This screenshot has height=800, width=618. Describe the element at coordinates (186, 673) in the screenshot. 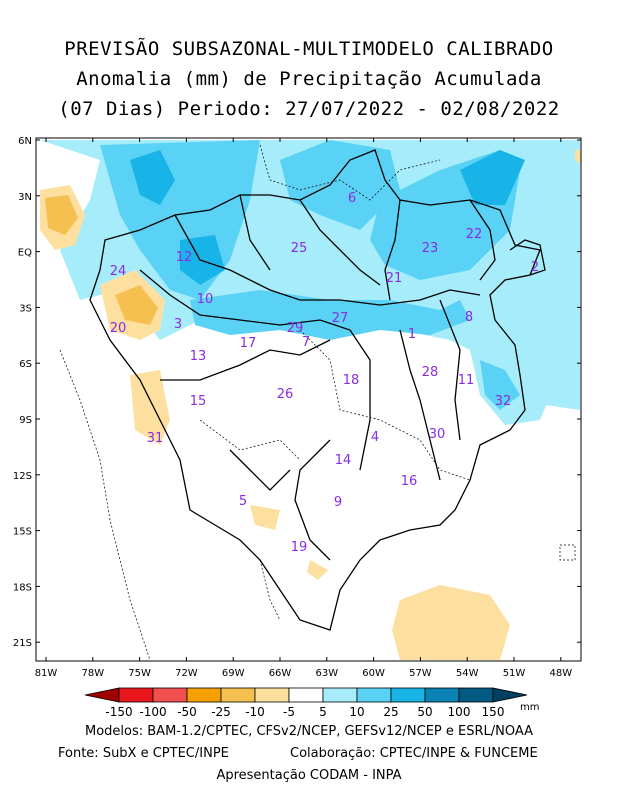

I see `lon-label: 72W` at that location.